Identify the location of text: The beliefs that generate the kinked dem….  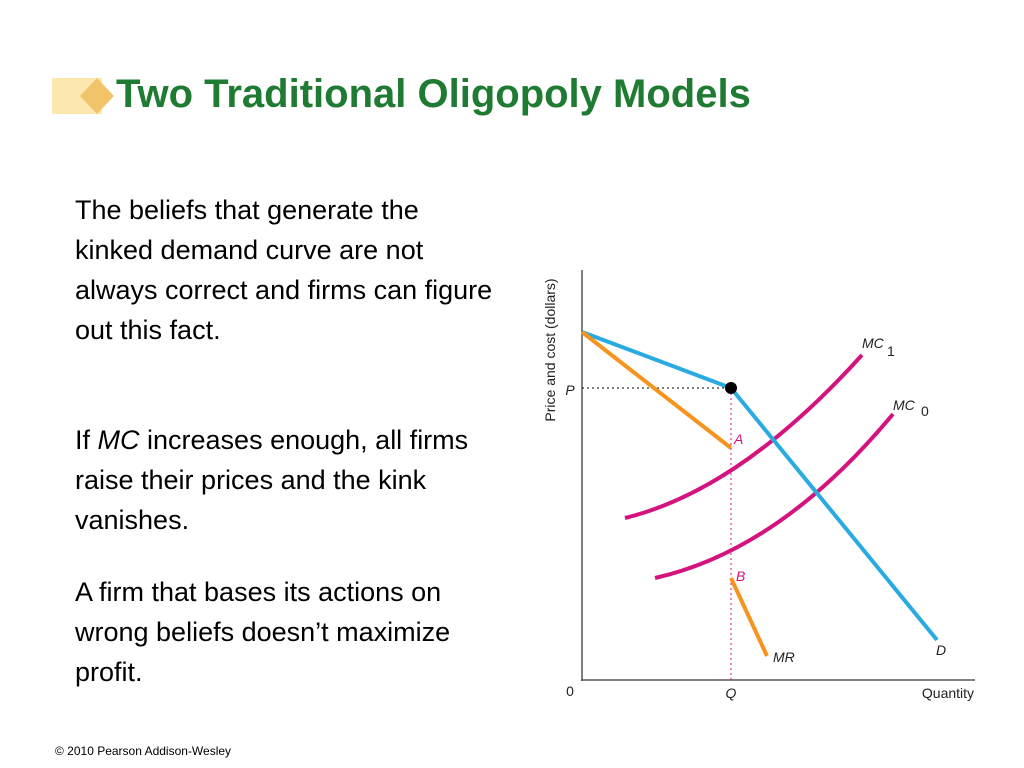
(284, 270).